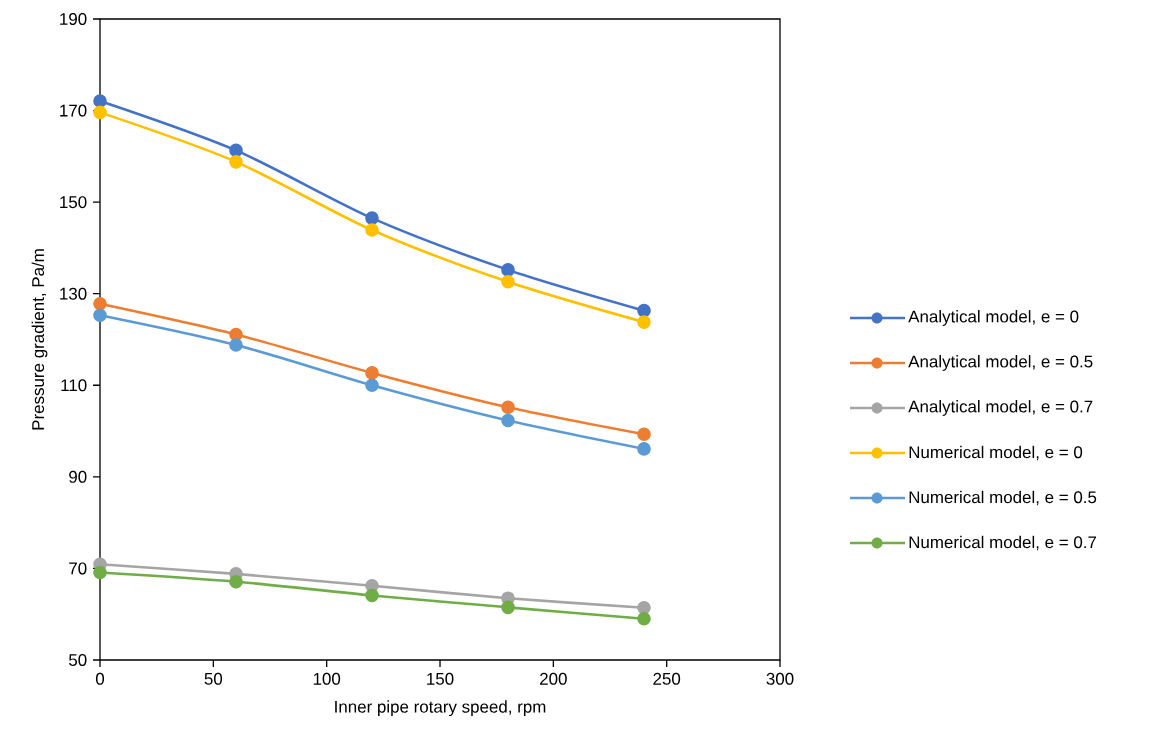  I want to click on y-tick-label: 110, so click(74, 385).